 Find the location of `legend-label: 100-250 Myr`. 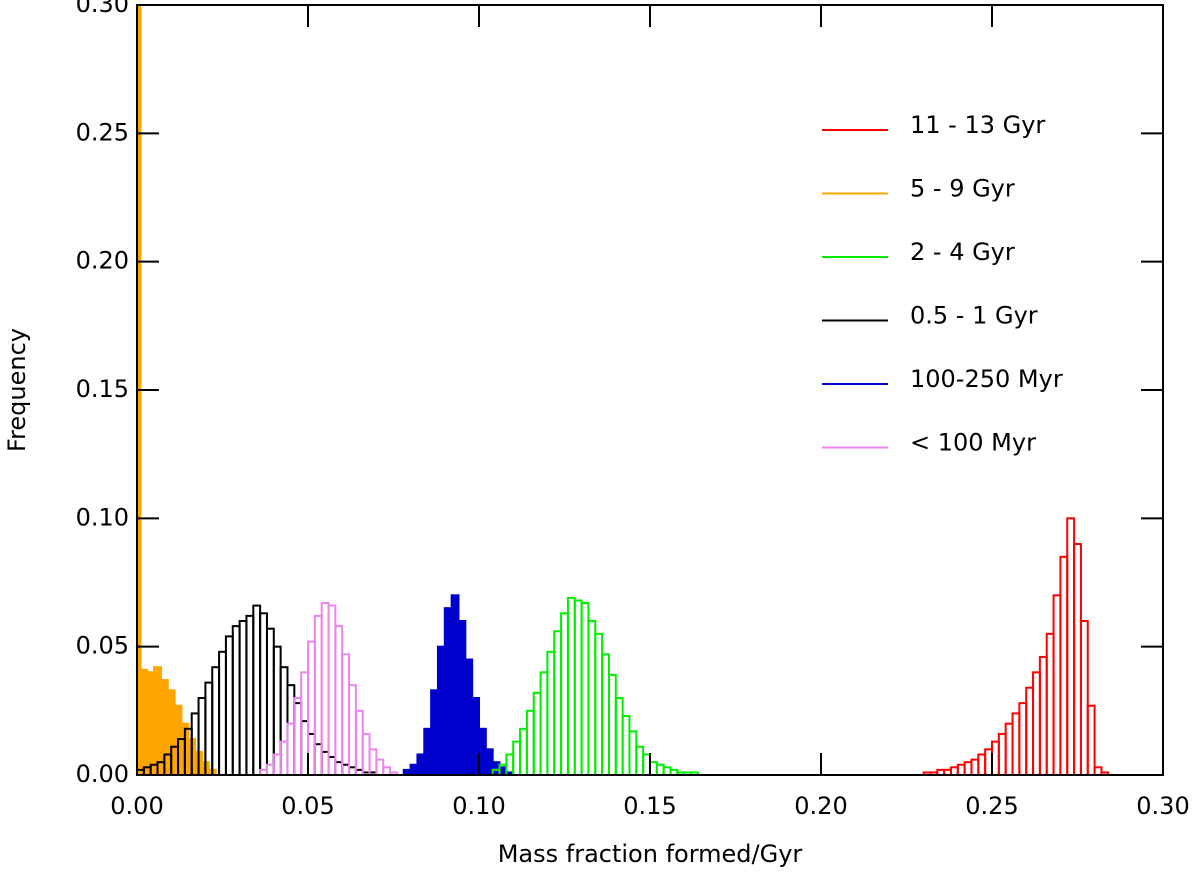

legend-label: 100-250 Myr is located at coordinates (986, 379).